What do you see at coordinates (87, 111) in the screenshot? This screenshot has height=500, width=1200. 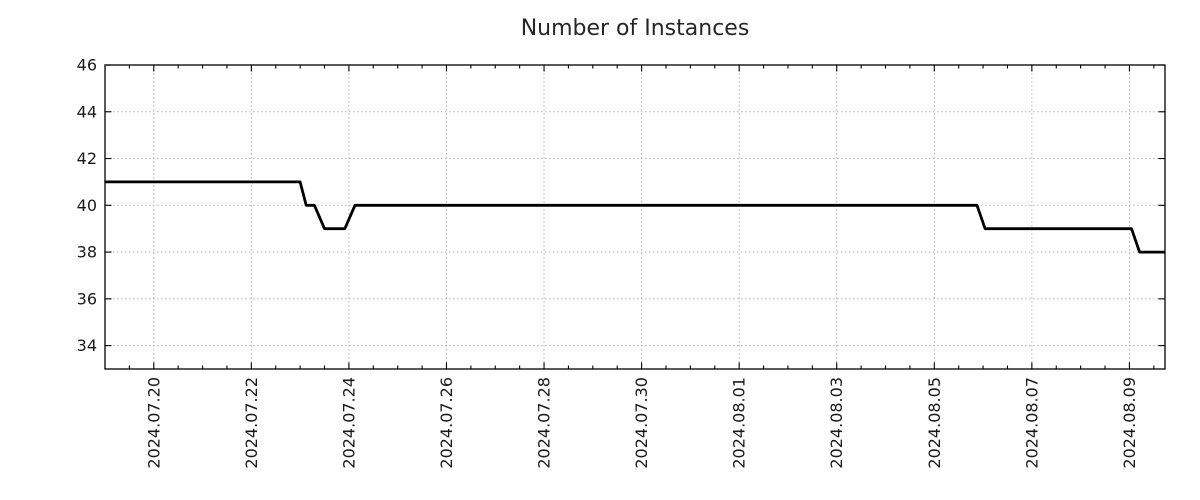 I see `y-tick-label: 44` at bounding box center [87, 111].